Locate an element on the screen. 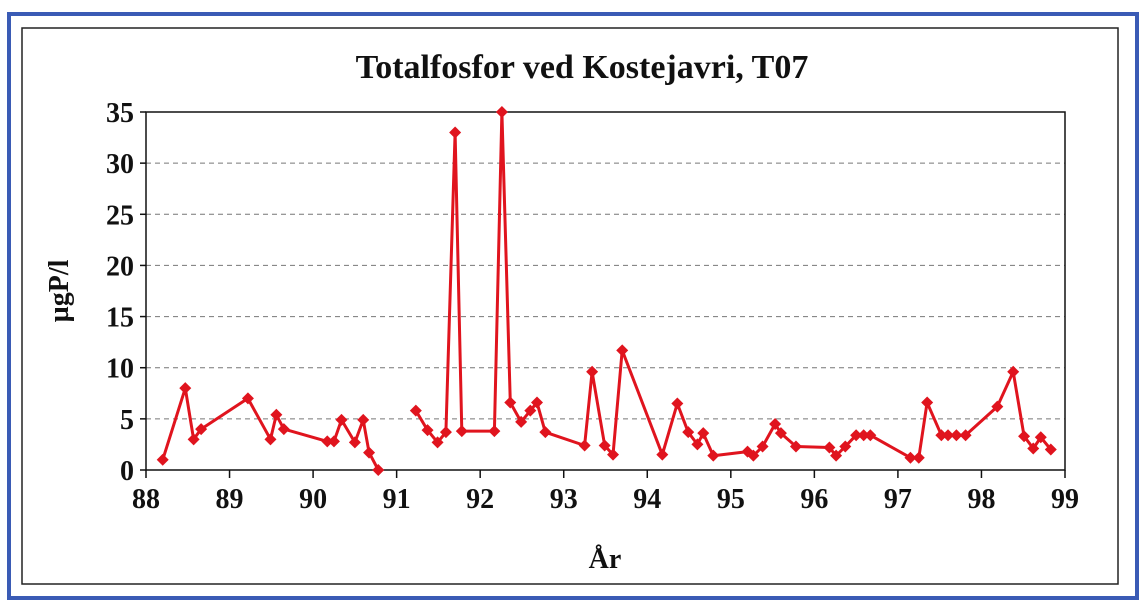  x-tick-label: 92 is located at coordinates (480, 499).